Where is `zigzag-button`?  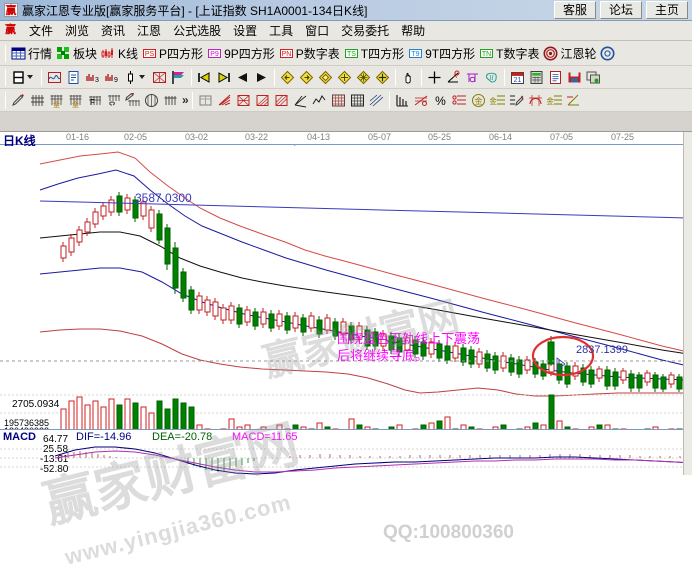
zigzag-button is located at coordinates (319, 100).